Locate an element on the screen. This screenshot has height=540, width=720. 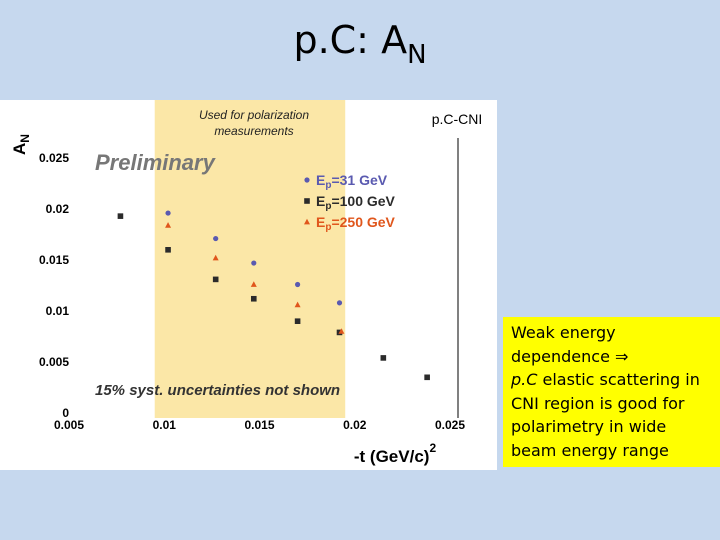
note-line-6: beam energy range is located at coordinates (590, 450).